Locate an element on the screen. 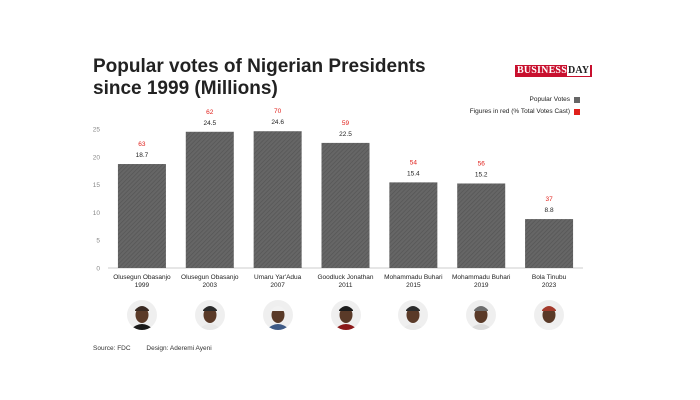 Image resolution: width=700 pixels, height=400 pixels. y-tick-label: 20 is located at coordinates (97, 157).